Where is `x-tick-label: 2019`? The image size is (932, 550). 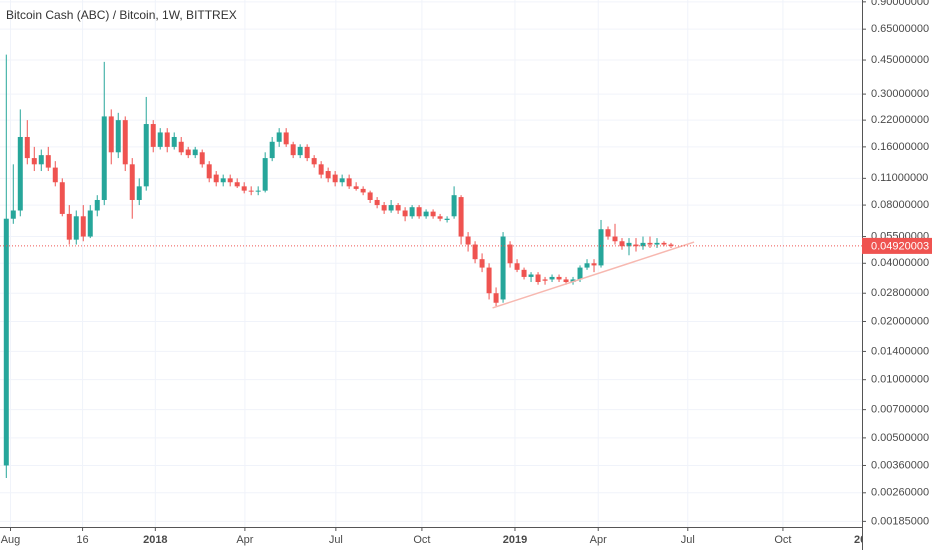 x-tick-label: 2019 is located at coordinates (515, 540).